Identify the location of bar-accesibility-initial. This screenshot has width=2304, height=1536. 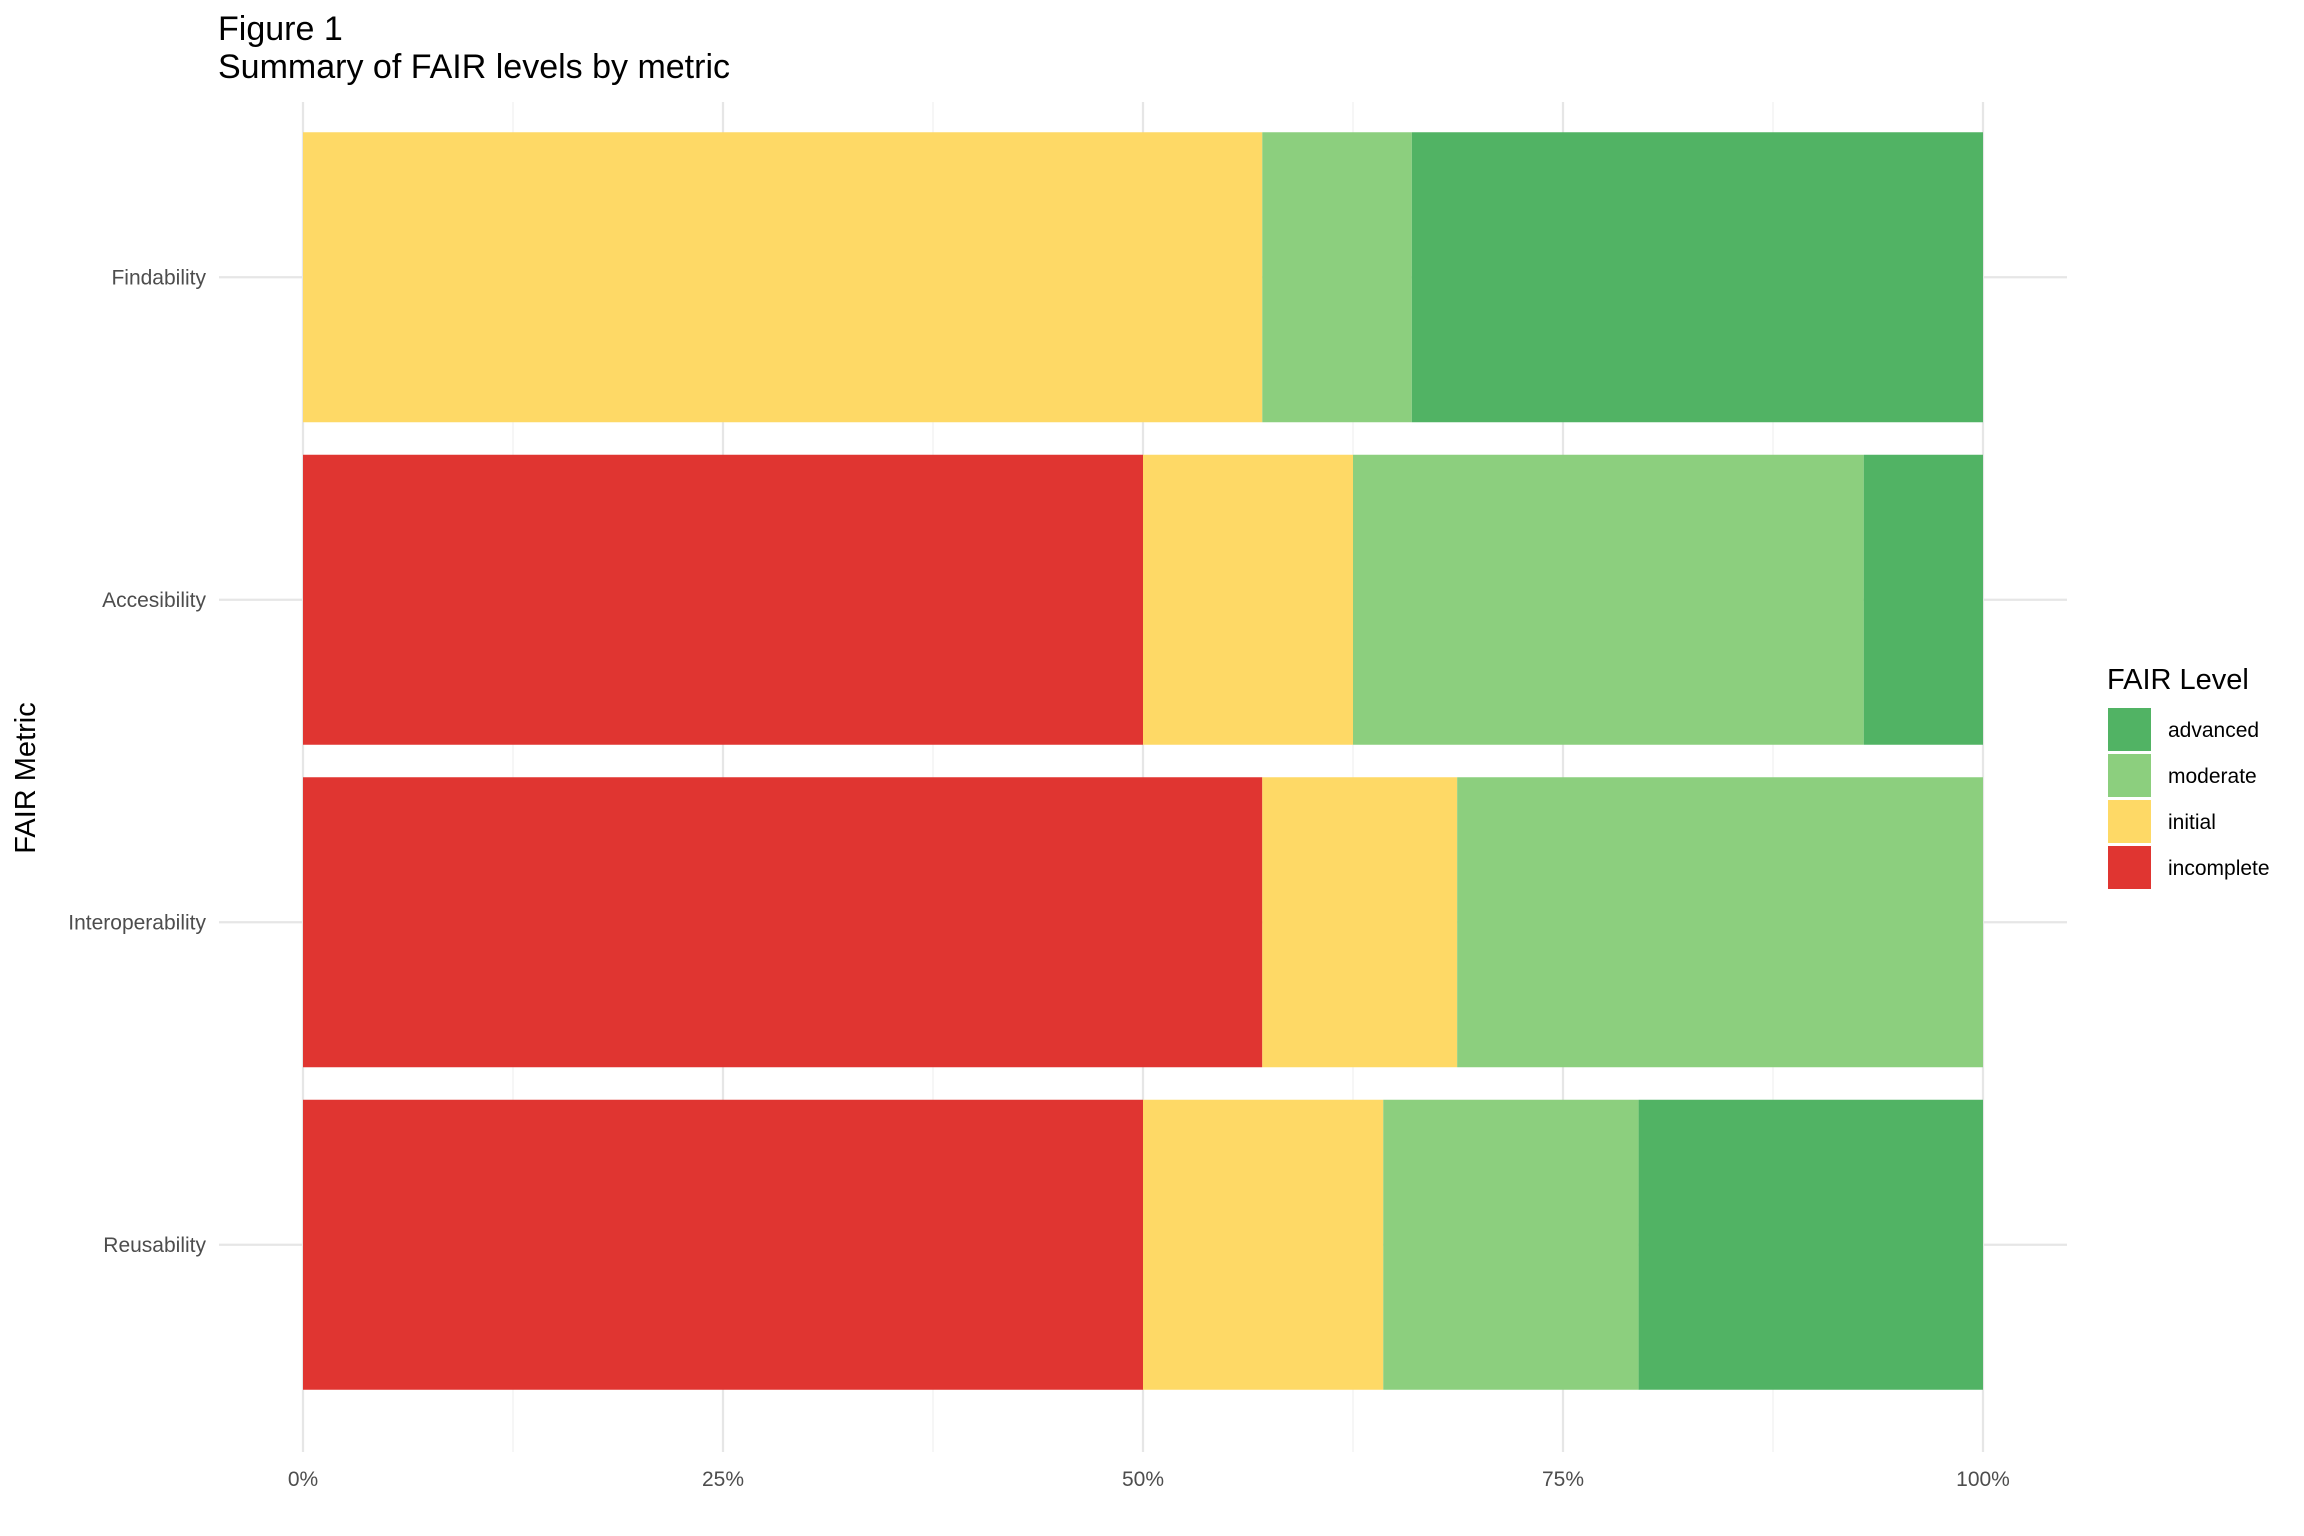
(1248, 599).